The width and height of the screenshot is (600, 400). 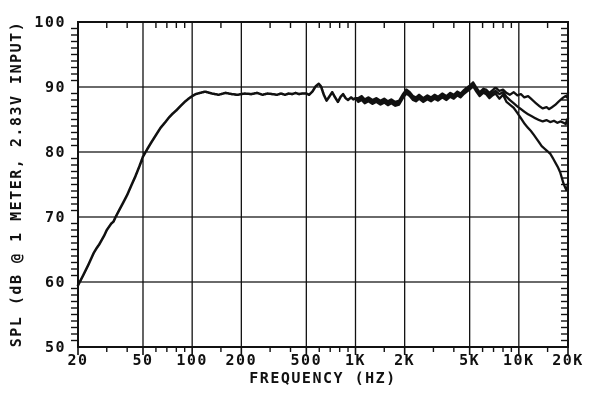 What do you see at coordinates (55, 152) in the screenshot?
I see `y-tick-label-80: 80` at bounding box center [55, 152].